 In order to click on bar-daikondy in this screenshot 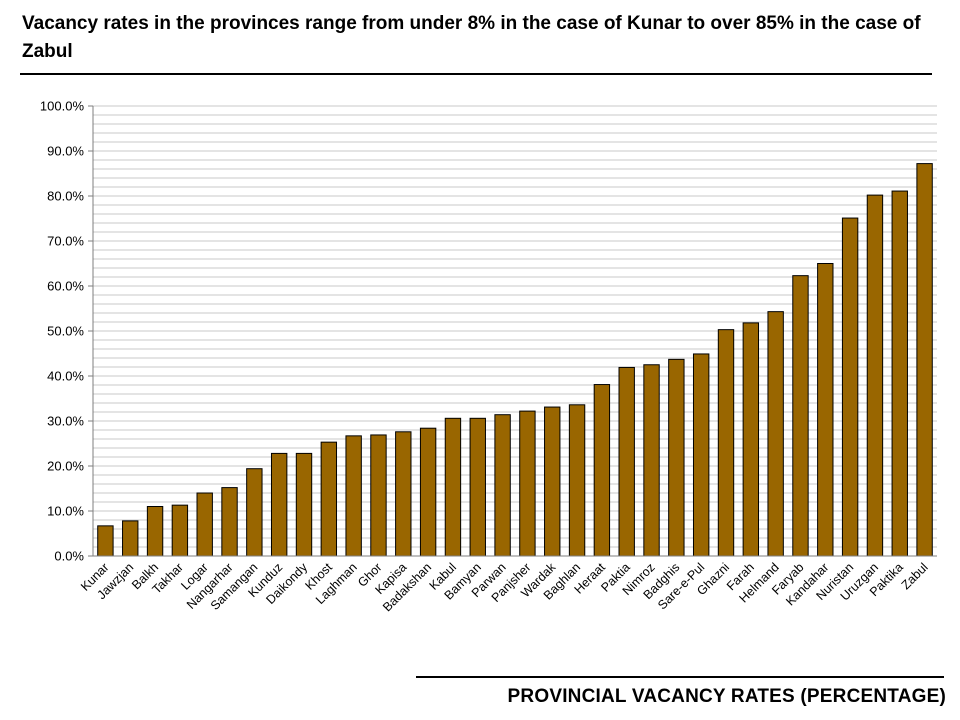, I will do `click(304, 504)`.